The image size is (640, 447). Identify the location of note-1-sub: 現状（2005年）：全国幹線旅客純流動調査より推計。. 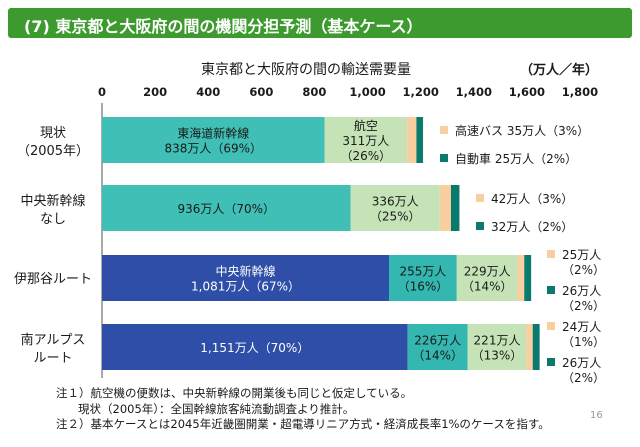
(216, 408).